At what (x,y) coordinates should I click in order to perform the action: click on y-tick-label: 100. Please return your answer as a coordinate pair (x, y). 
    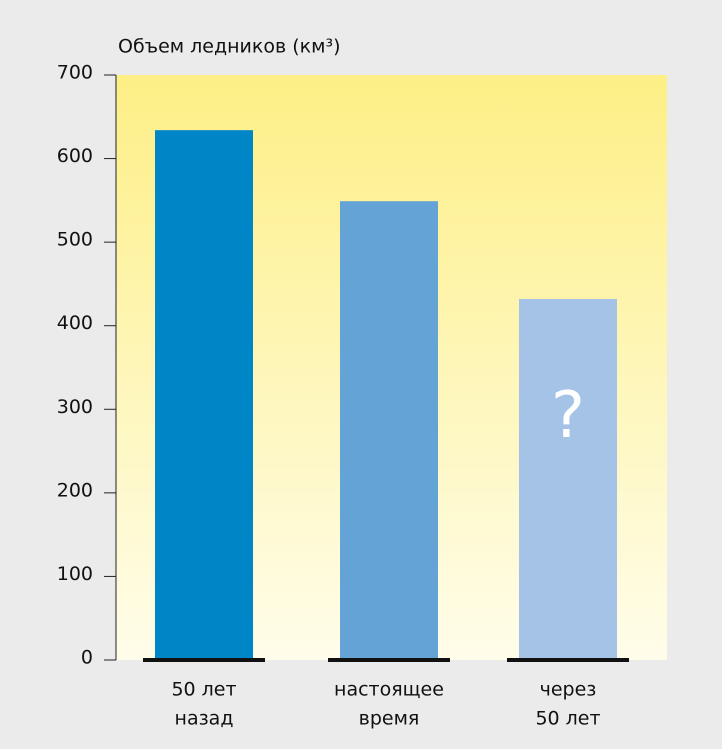
    Looking at the image, I should click on (75, 574).